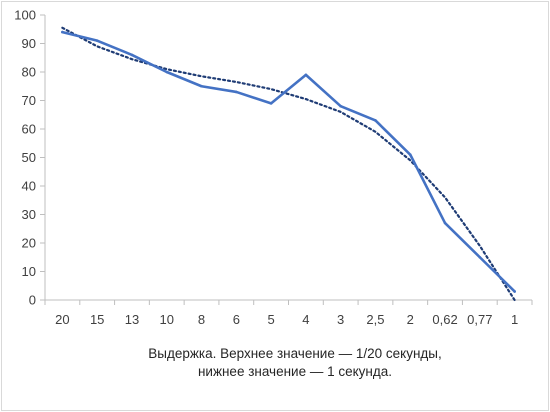 The width and height of the screenshot is (550, 412). What do you see at coordinates (295, 371) in the screenshot?
I see `x-axis-label-line-2: нижнее значение — 1 секунда.` at bounding box center [295, 371].